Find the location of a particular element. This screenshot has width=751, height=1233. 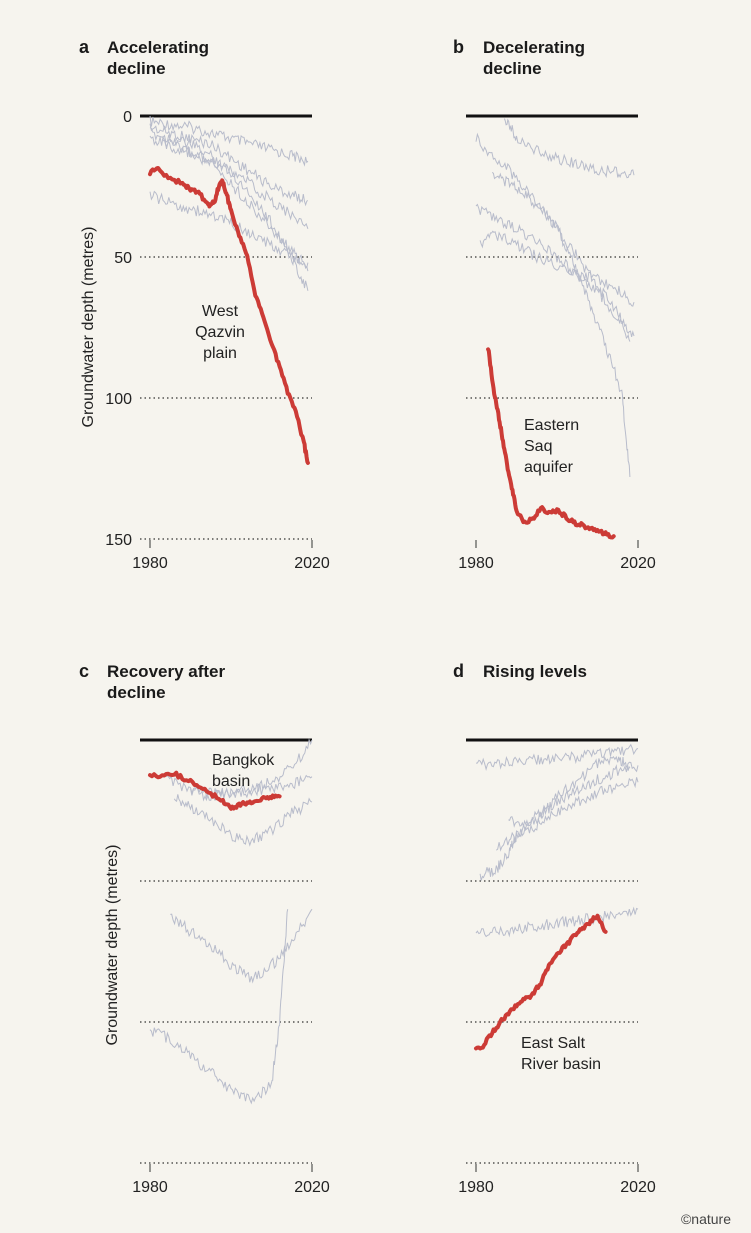

annotation-line: Saq is located at coordinates (538, 446).